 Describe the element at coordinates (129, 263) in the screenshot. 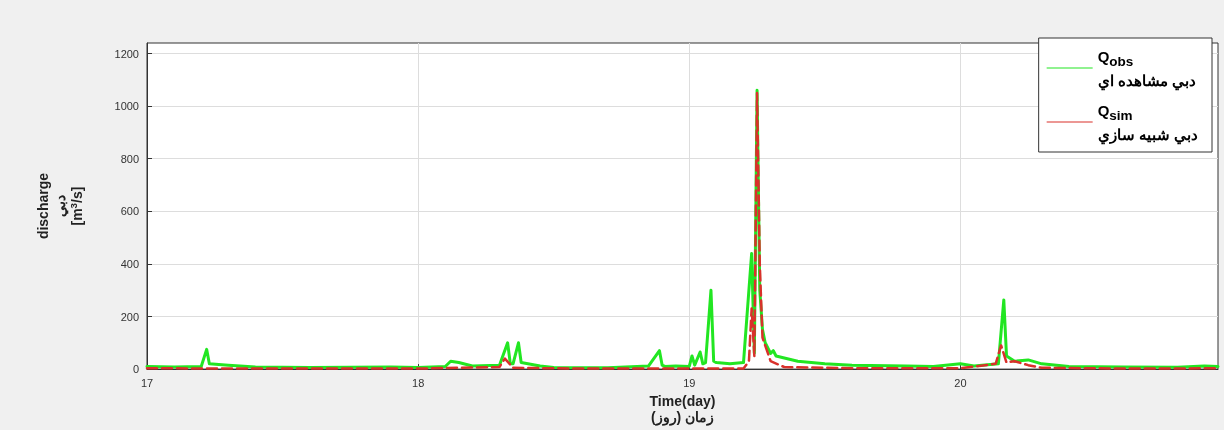

I see `y-tick-label: 400` at that location.